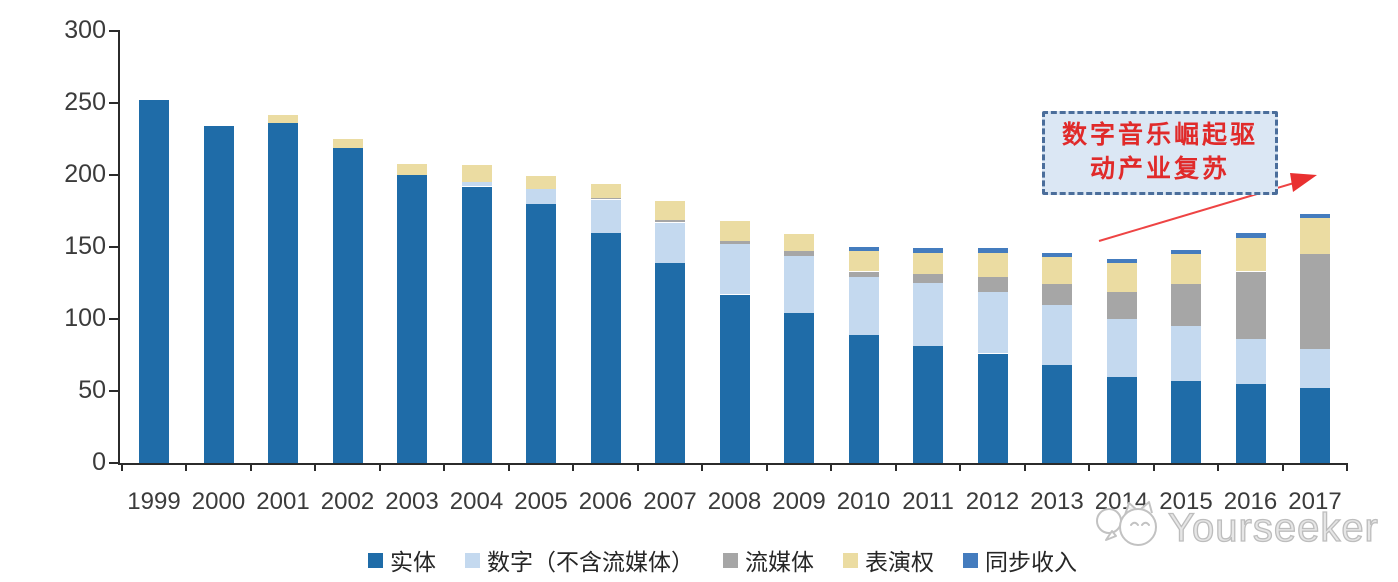 This screenshot has height=582, width=1398. I want to click on x-axis-line, so click(733, 464).